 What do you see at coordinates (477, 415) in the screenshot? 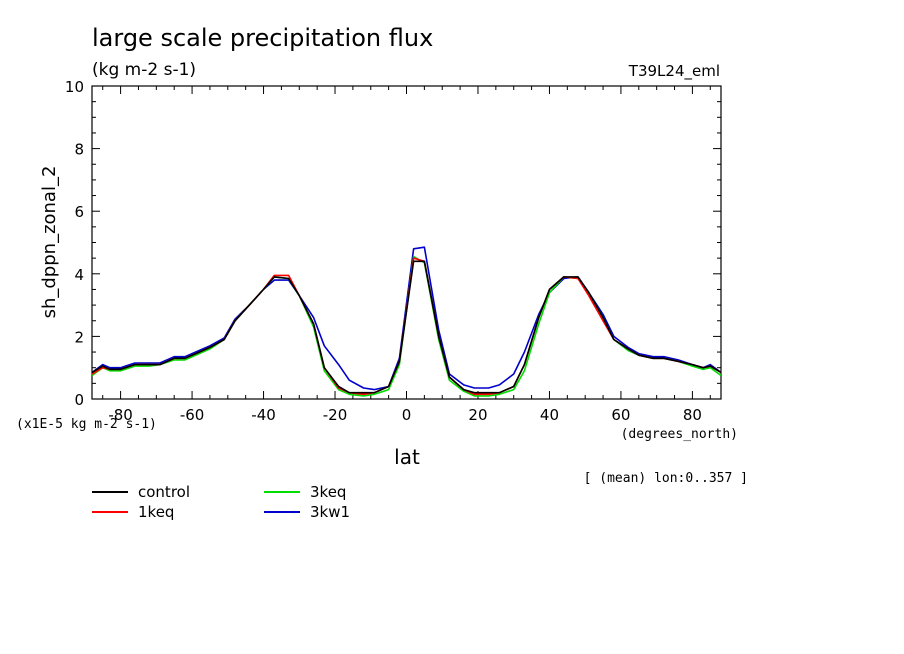
I see `x-tick-label: 20` at bounding box center [477, 415].